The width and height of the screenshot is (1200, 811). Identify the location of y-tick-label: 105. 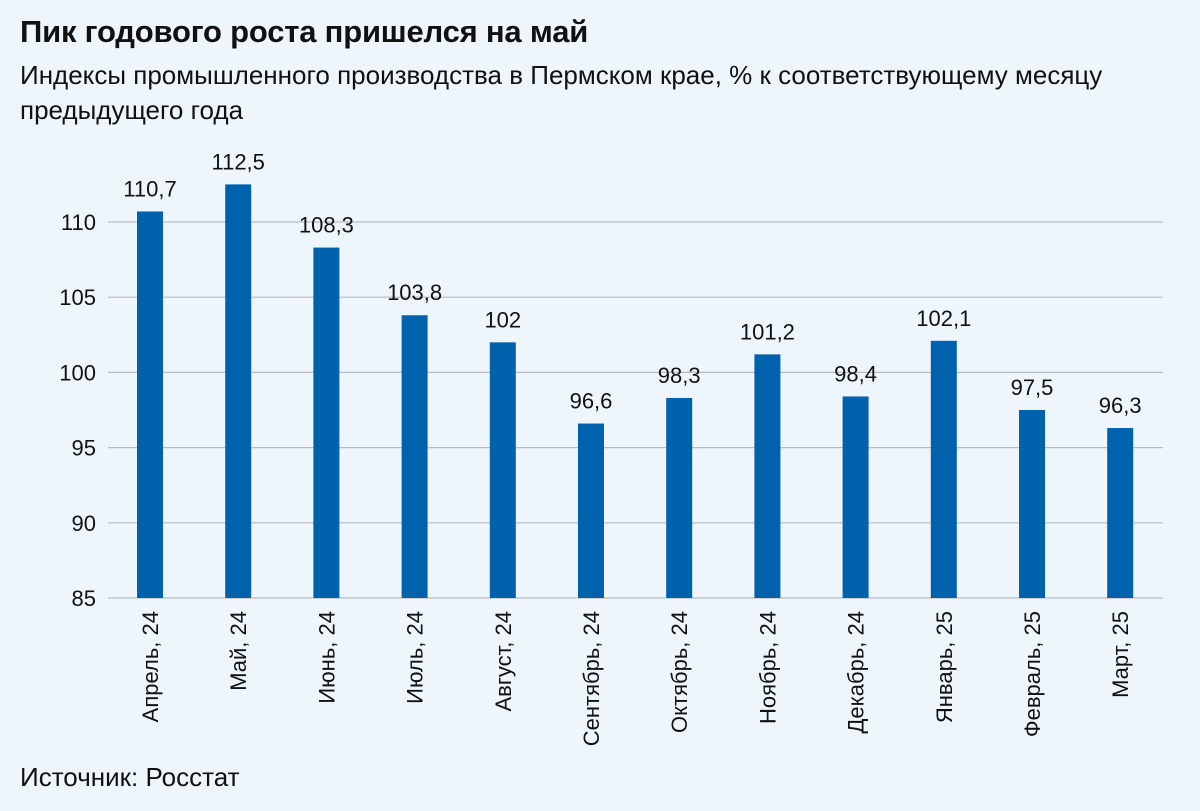
(77, 297).